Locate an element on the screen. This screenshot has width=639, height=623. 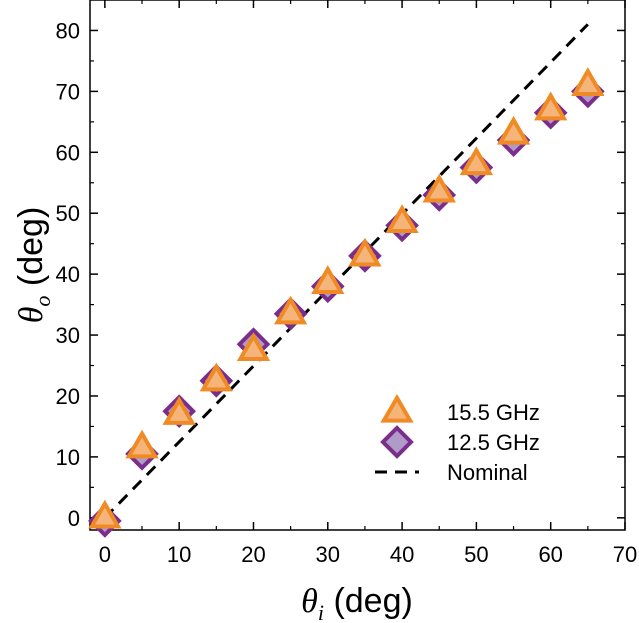
y-tick-label: 40 is located at coordinates (68, 274).